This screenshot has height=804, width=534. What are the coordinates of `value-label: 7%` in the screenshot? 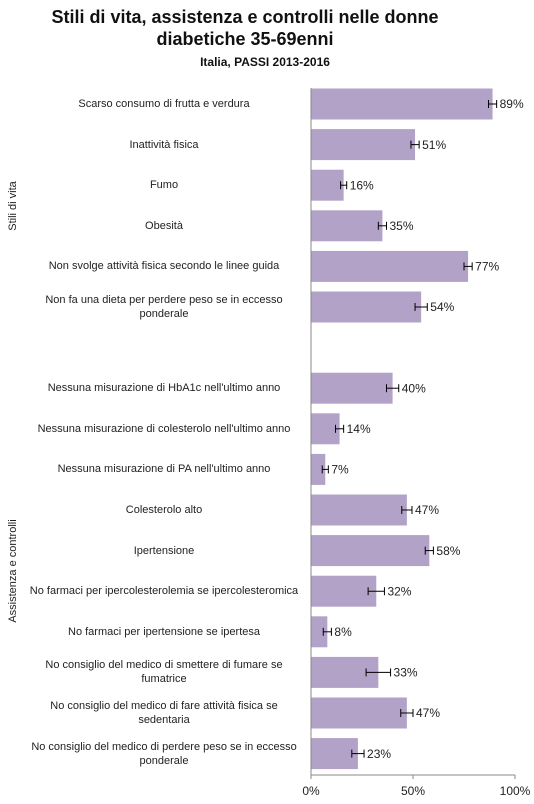 It's located at (340, 470).